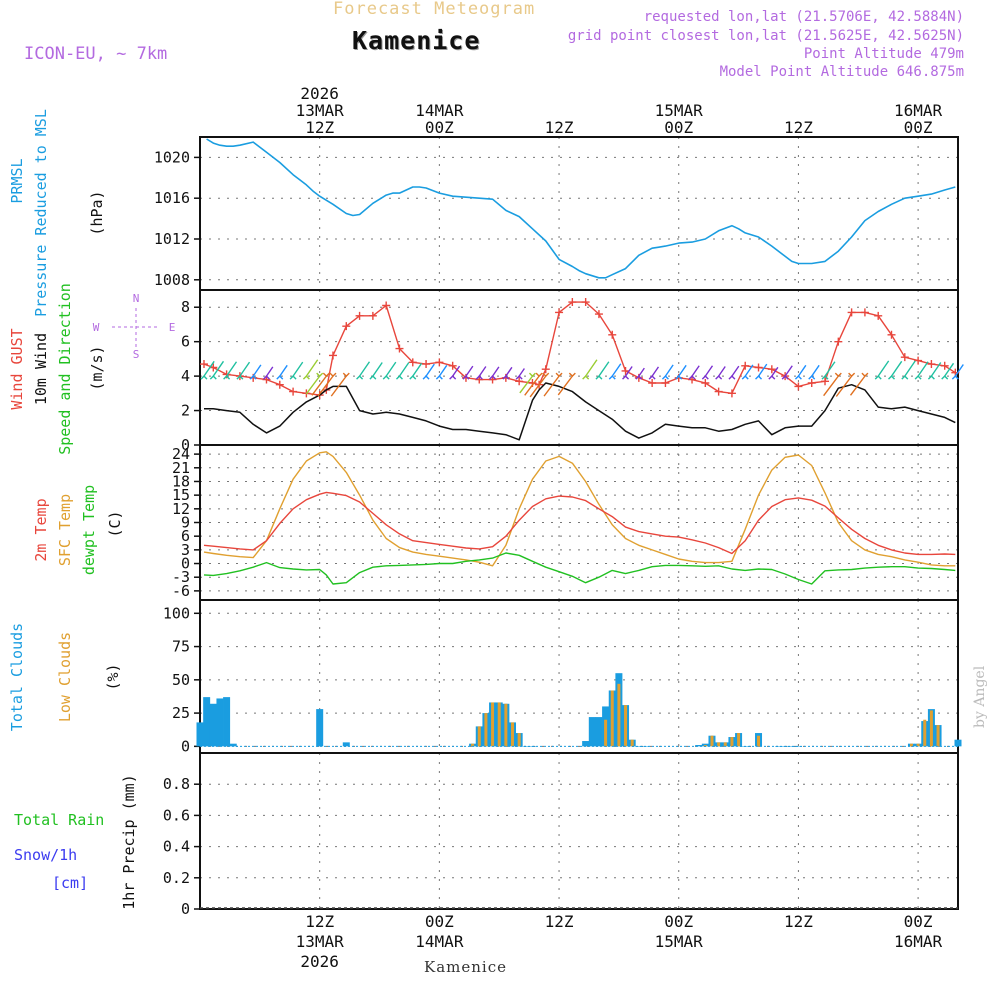  I want to click on label-snow: Snow/1h, so click(45, 855).